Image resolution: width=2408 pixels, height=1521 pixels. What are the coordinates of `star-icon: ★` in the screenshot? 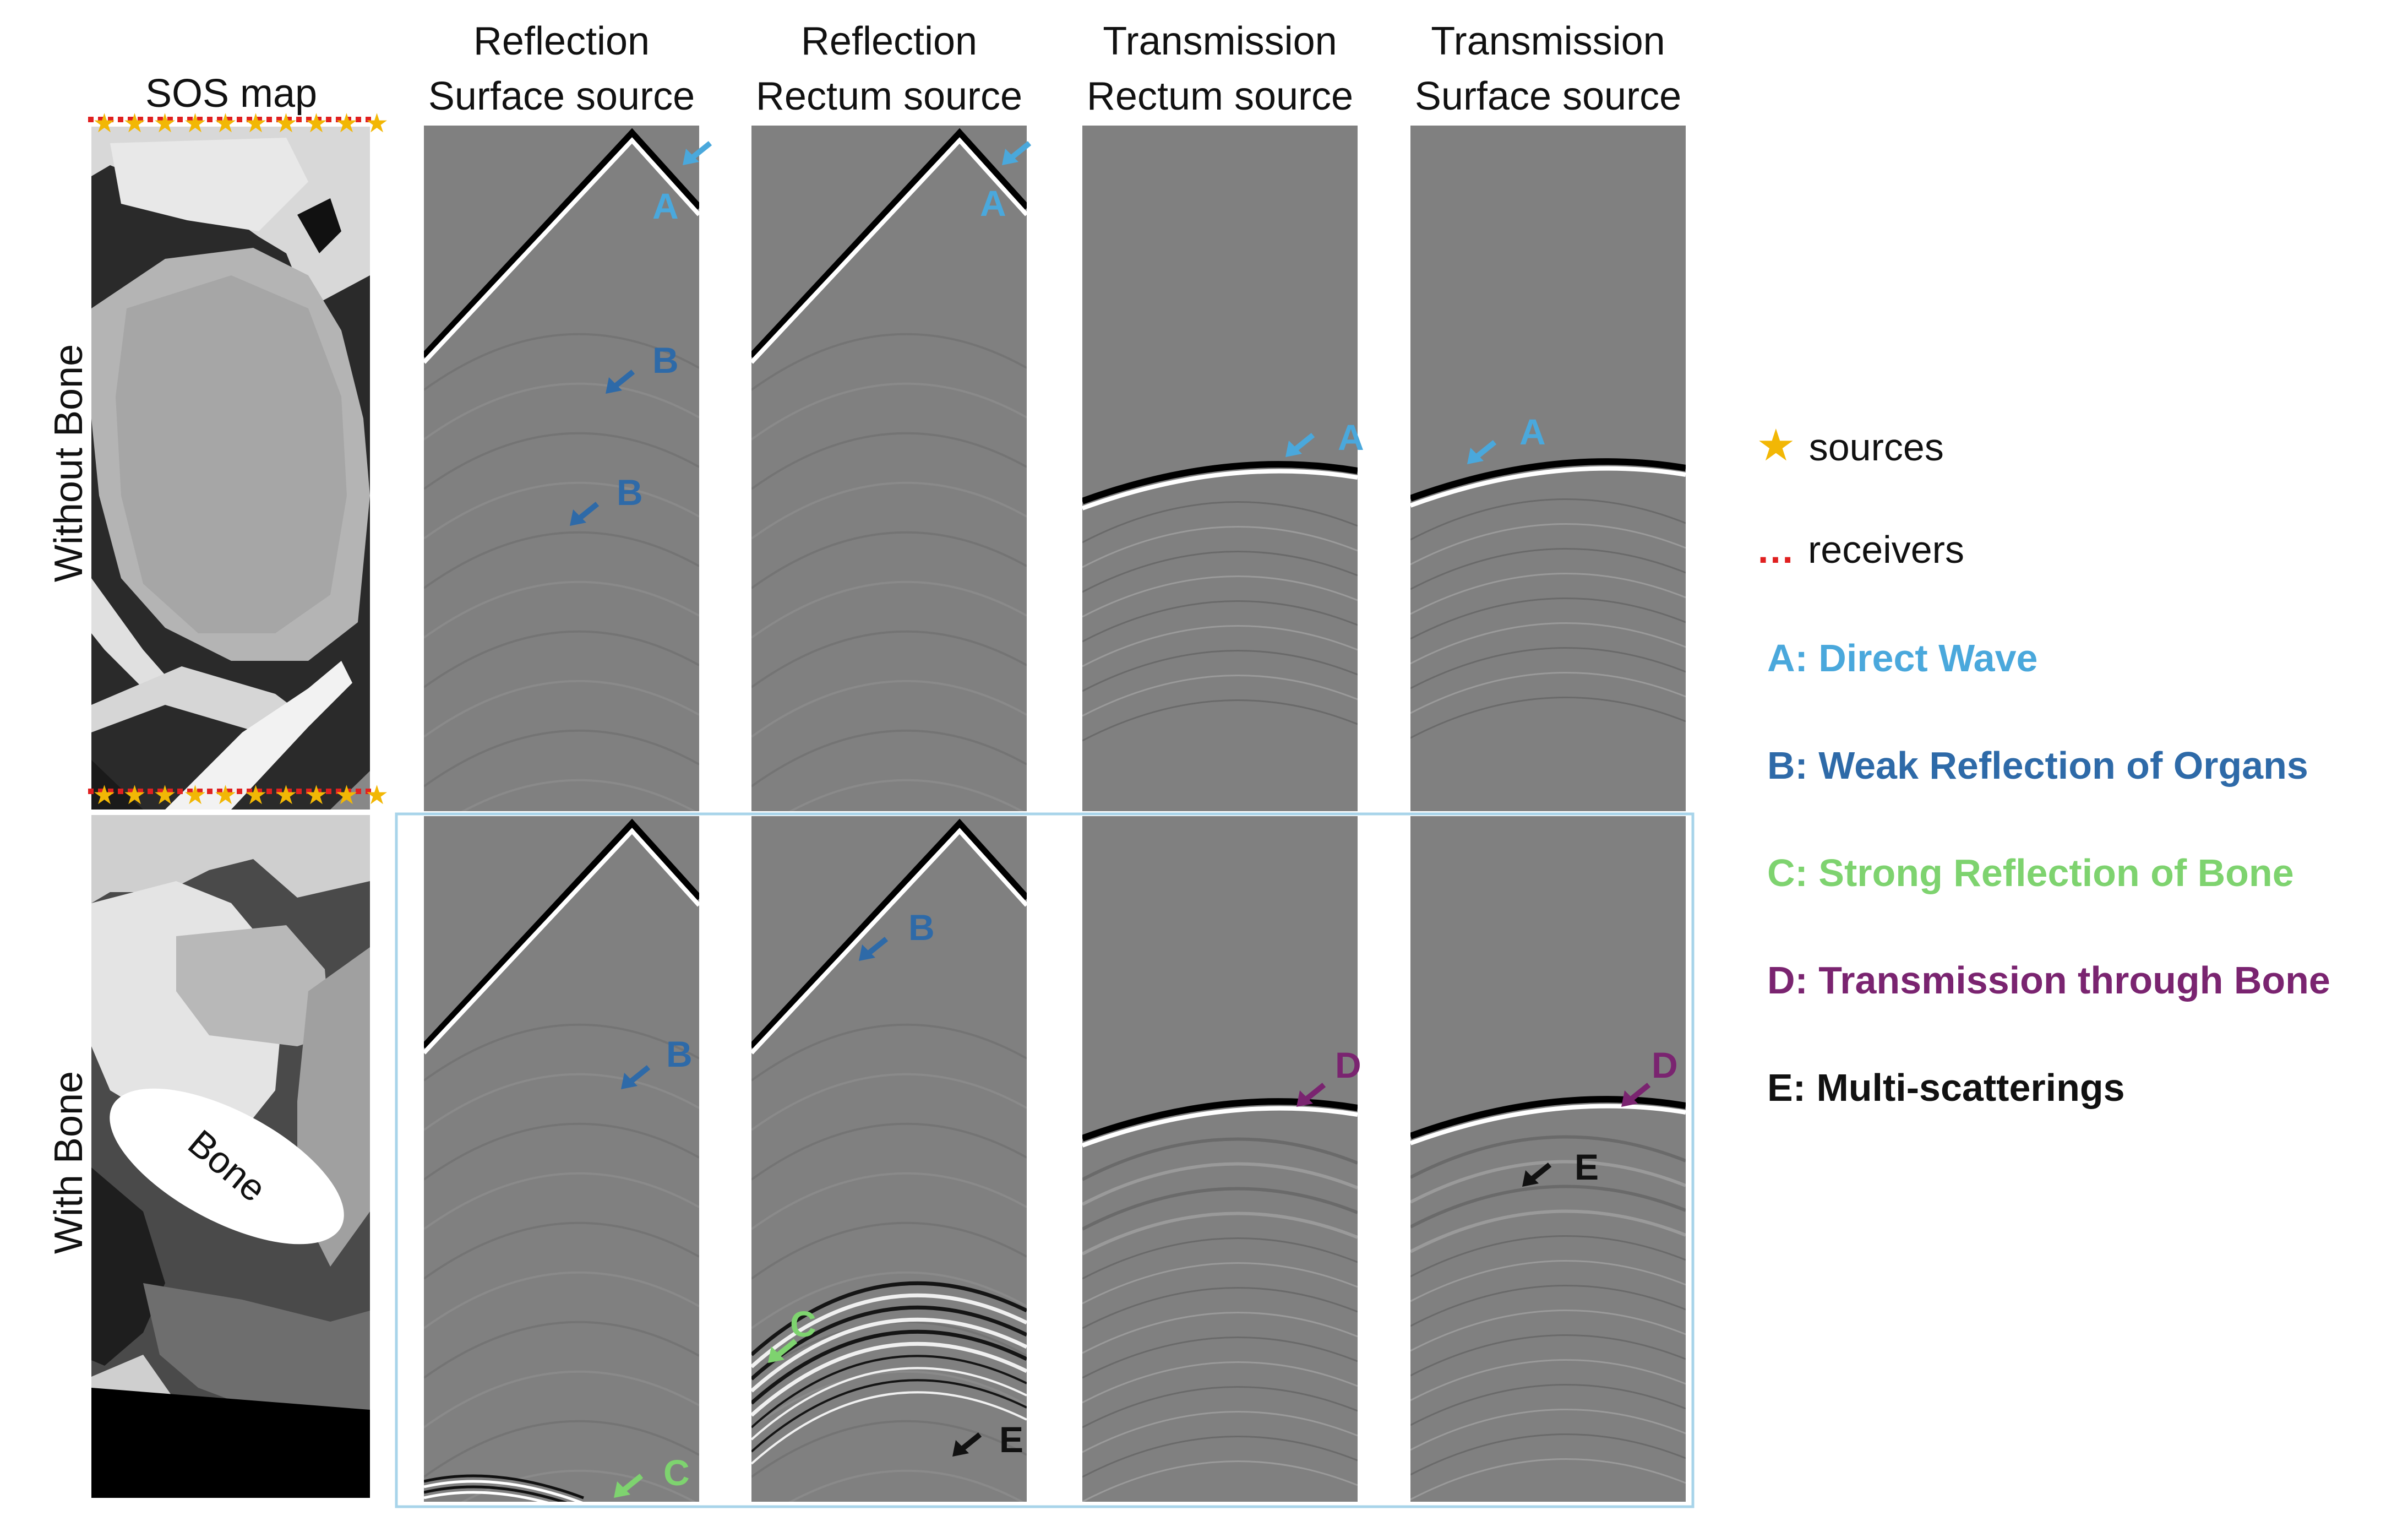 It's located at (1776, 445).